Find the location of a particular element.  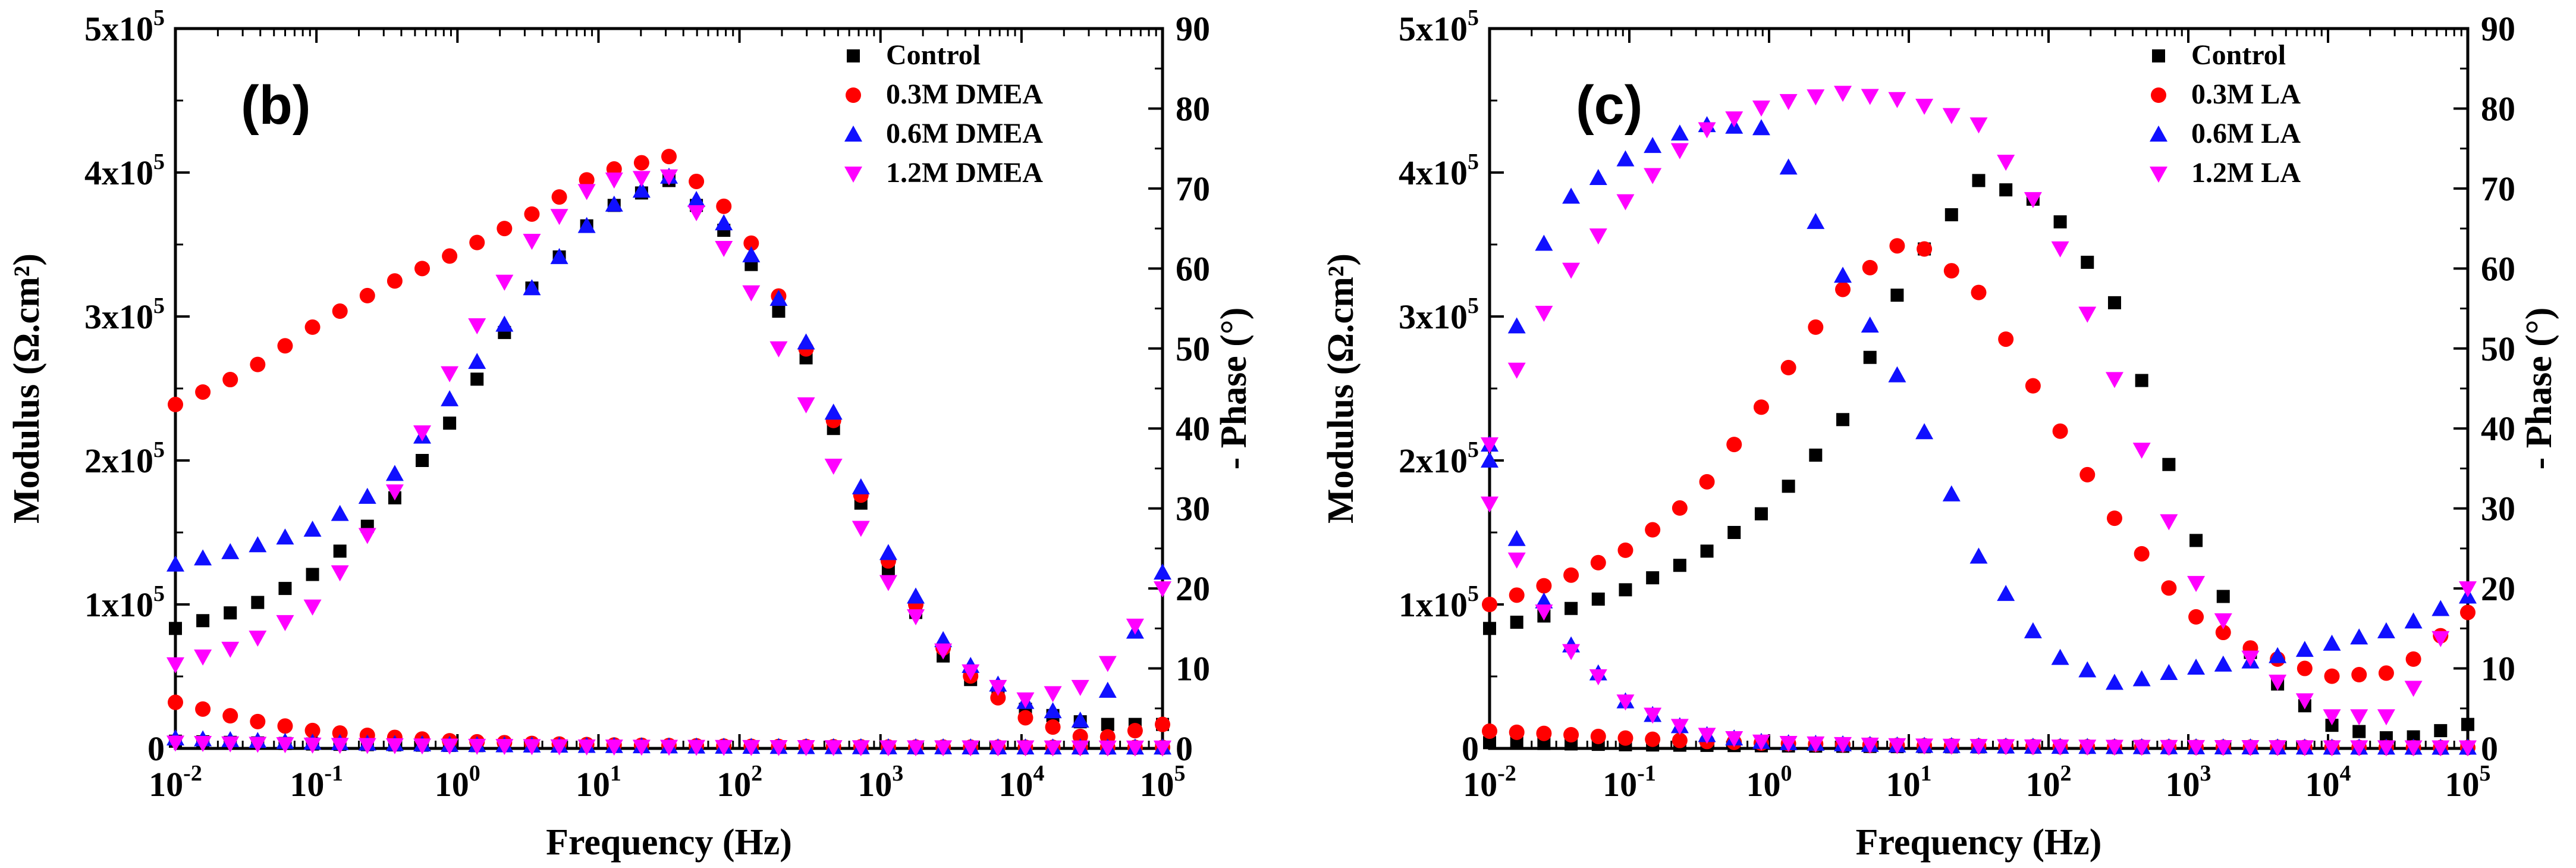

y-right-tick-label: 70 is located at coordinates (2498, 189).